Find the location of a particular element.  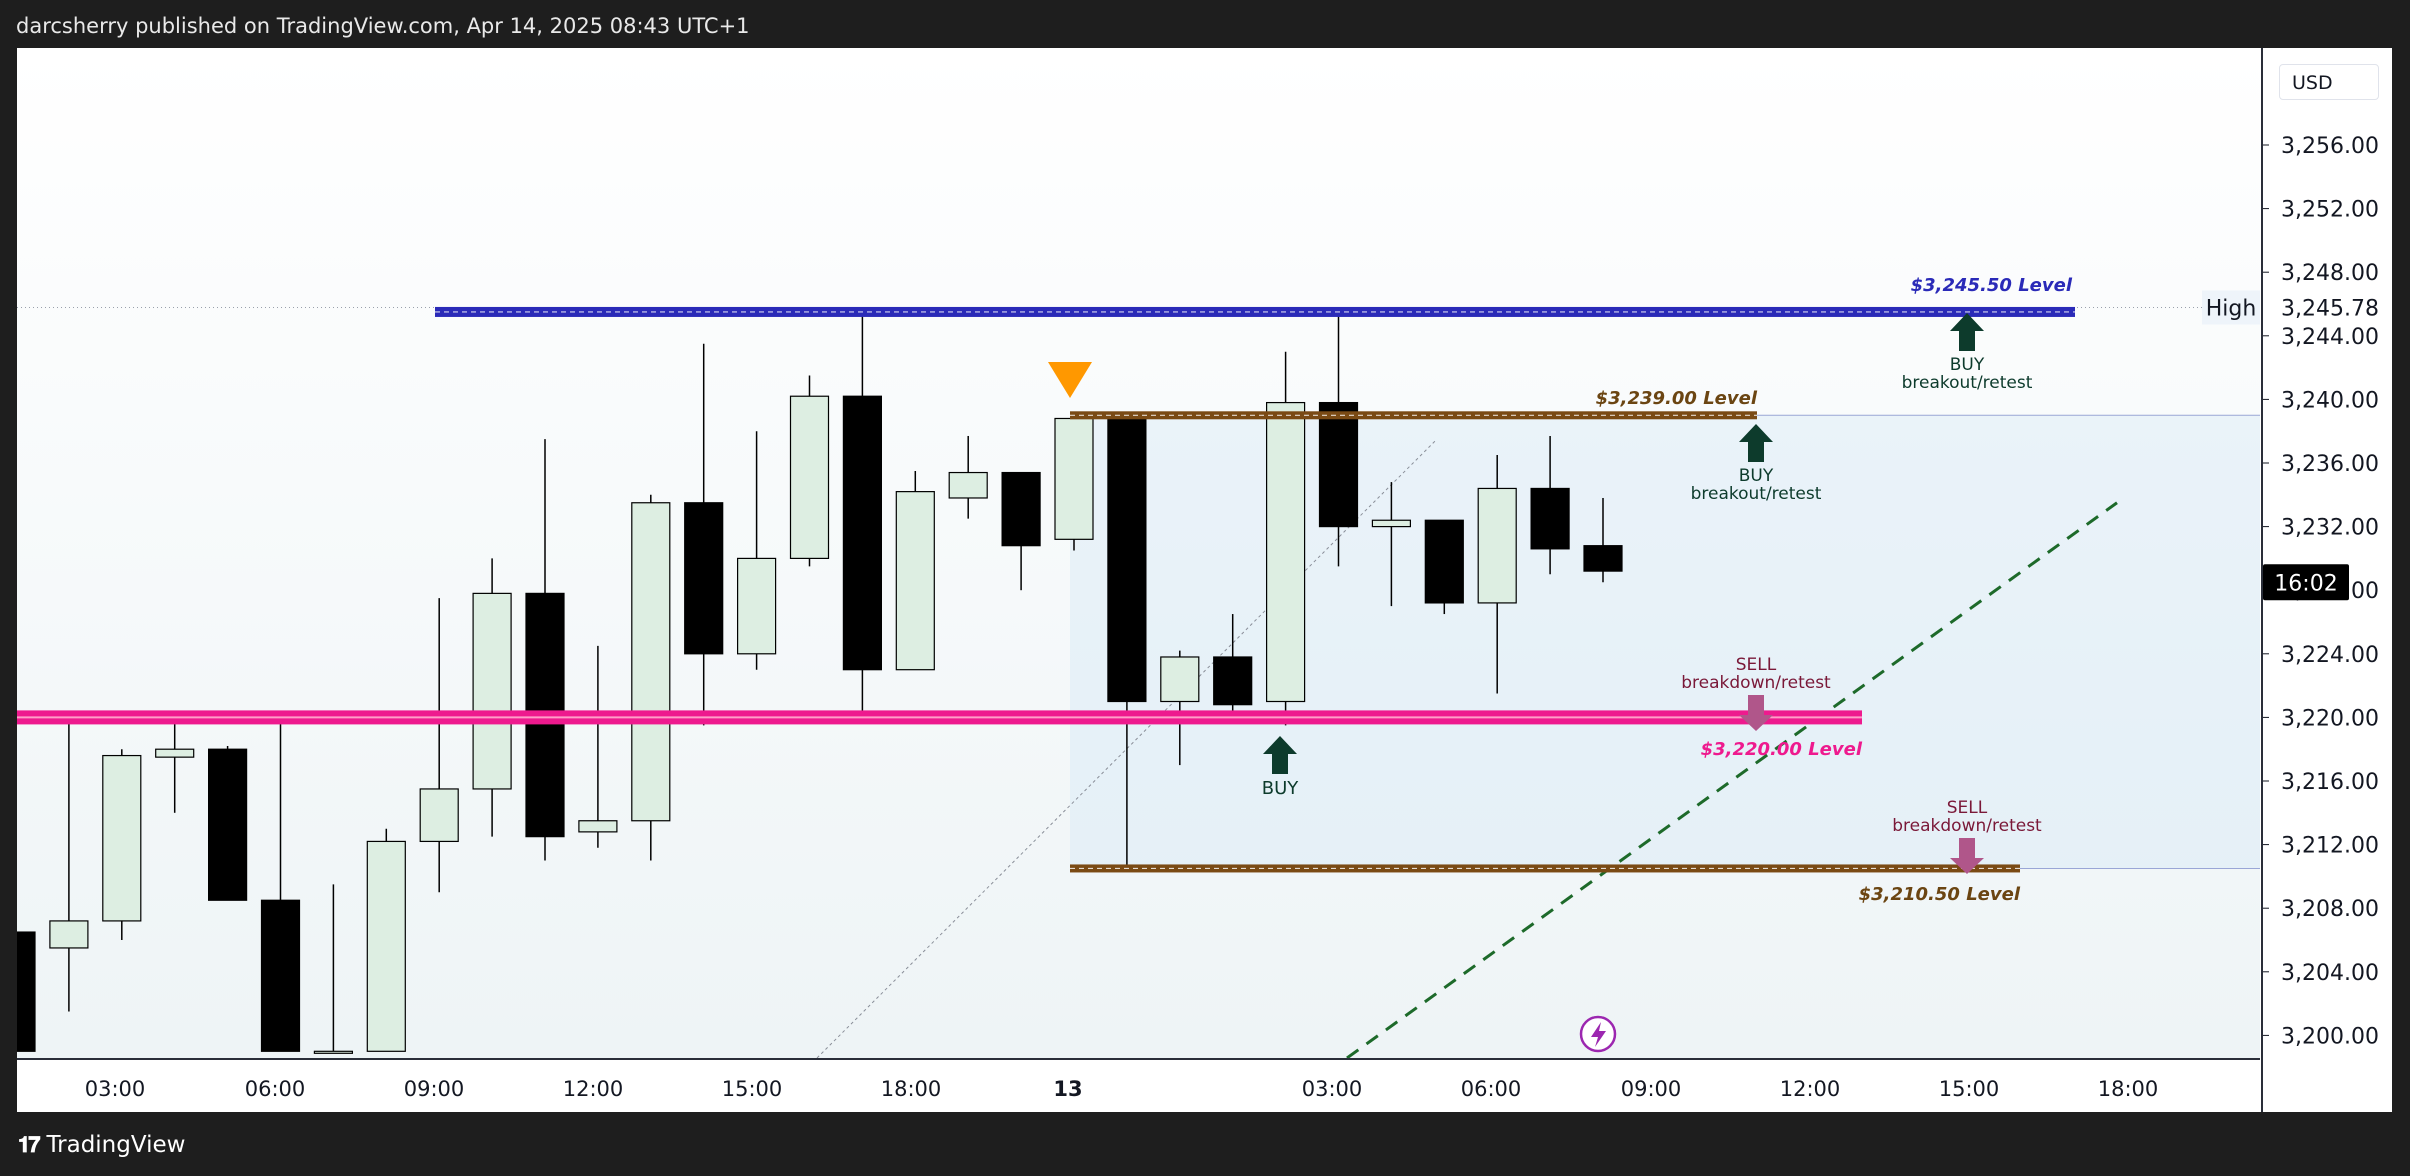

tradingview-brand: 𝟏𝟕 TradingView is located at coordinates (101, 1145).